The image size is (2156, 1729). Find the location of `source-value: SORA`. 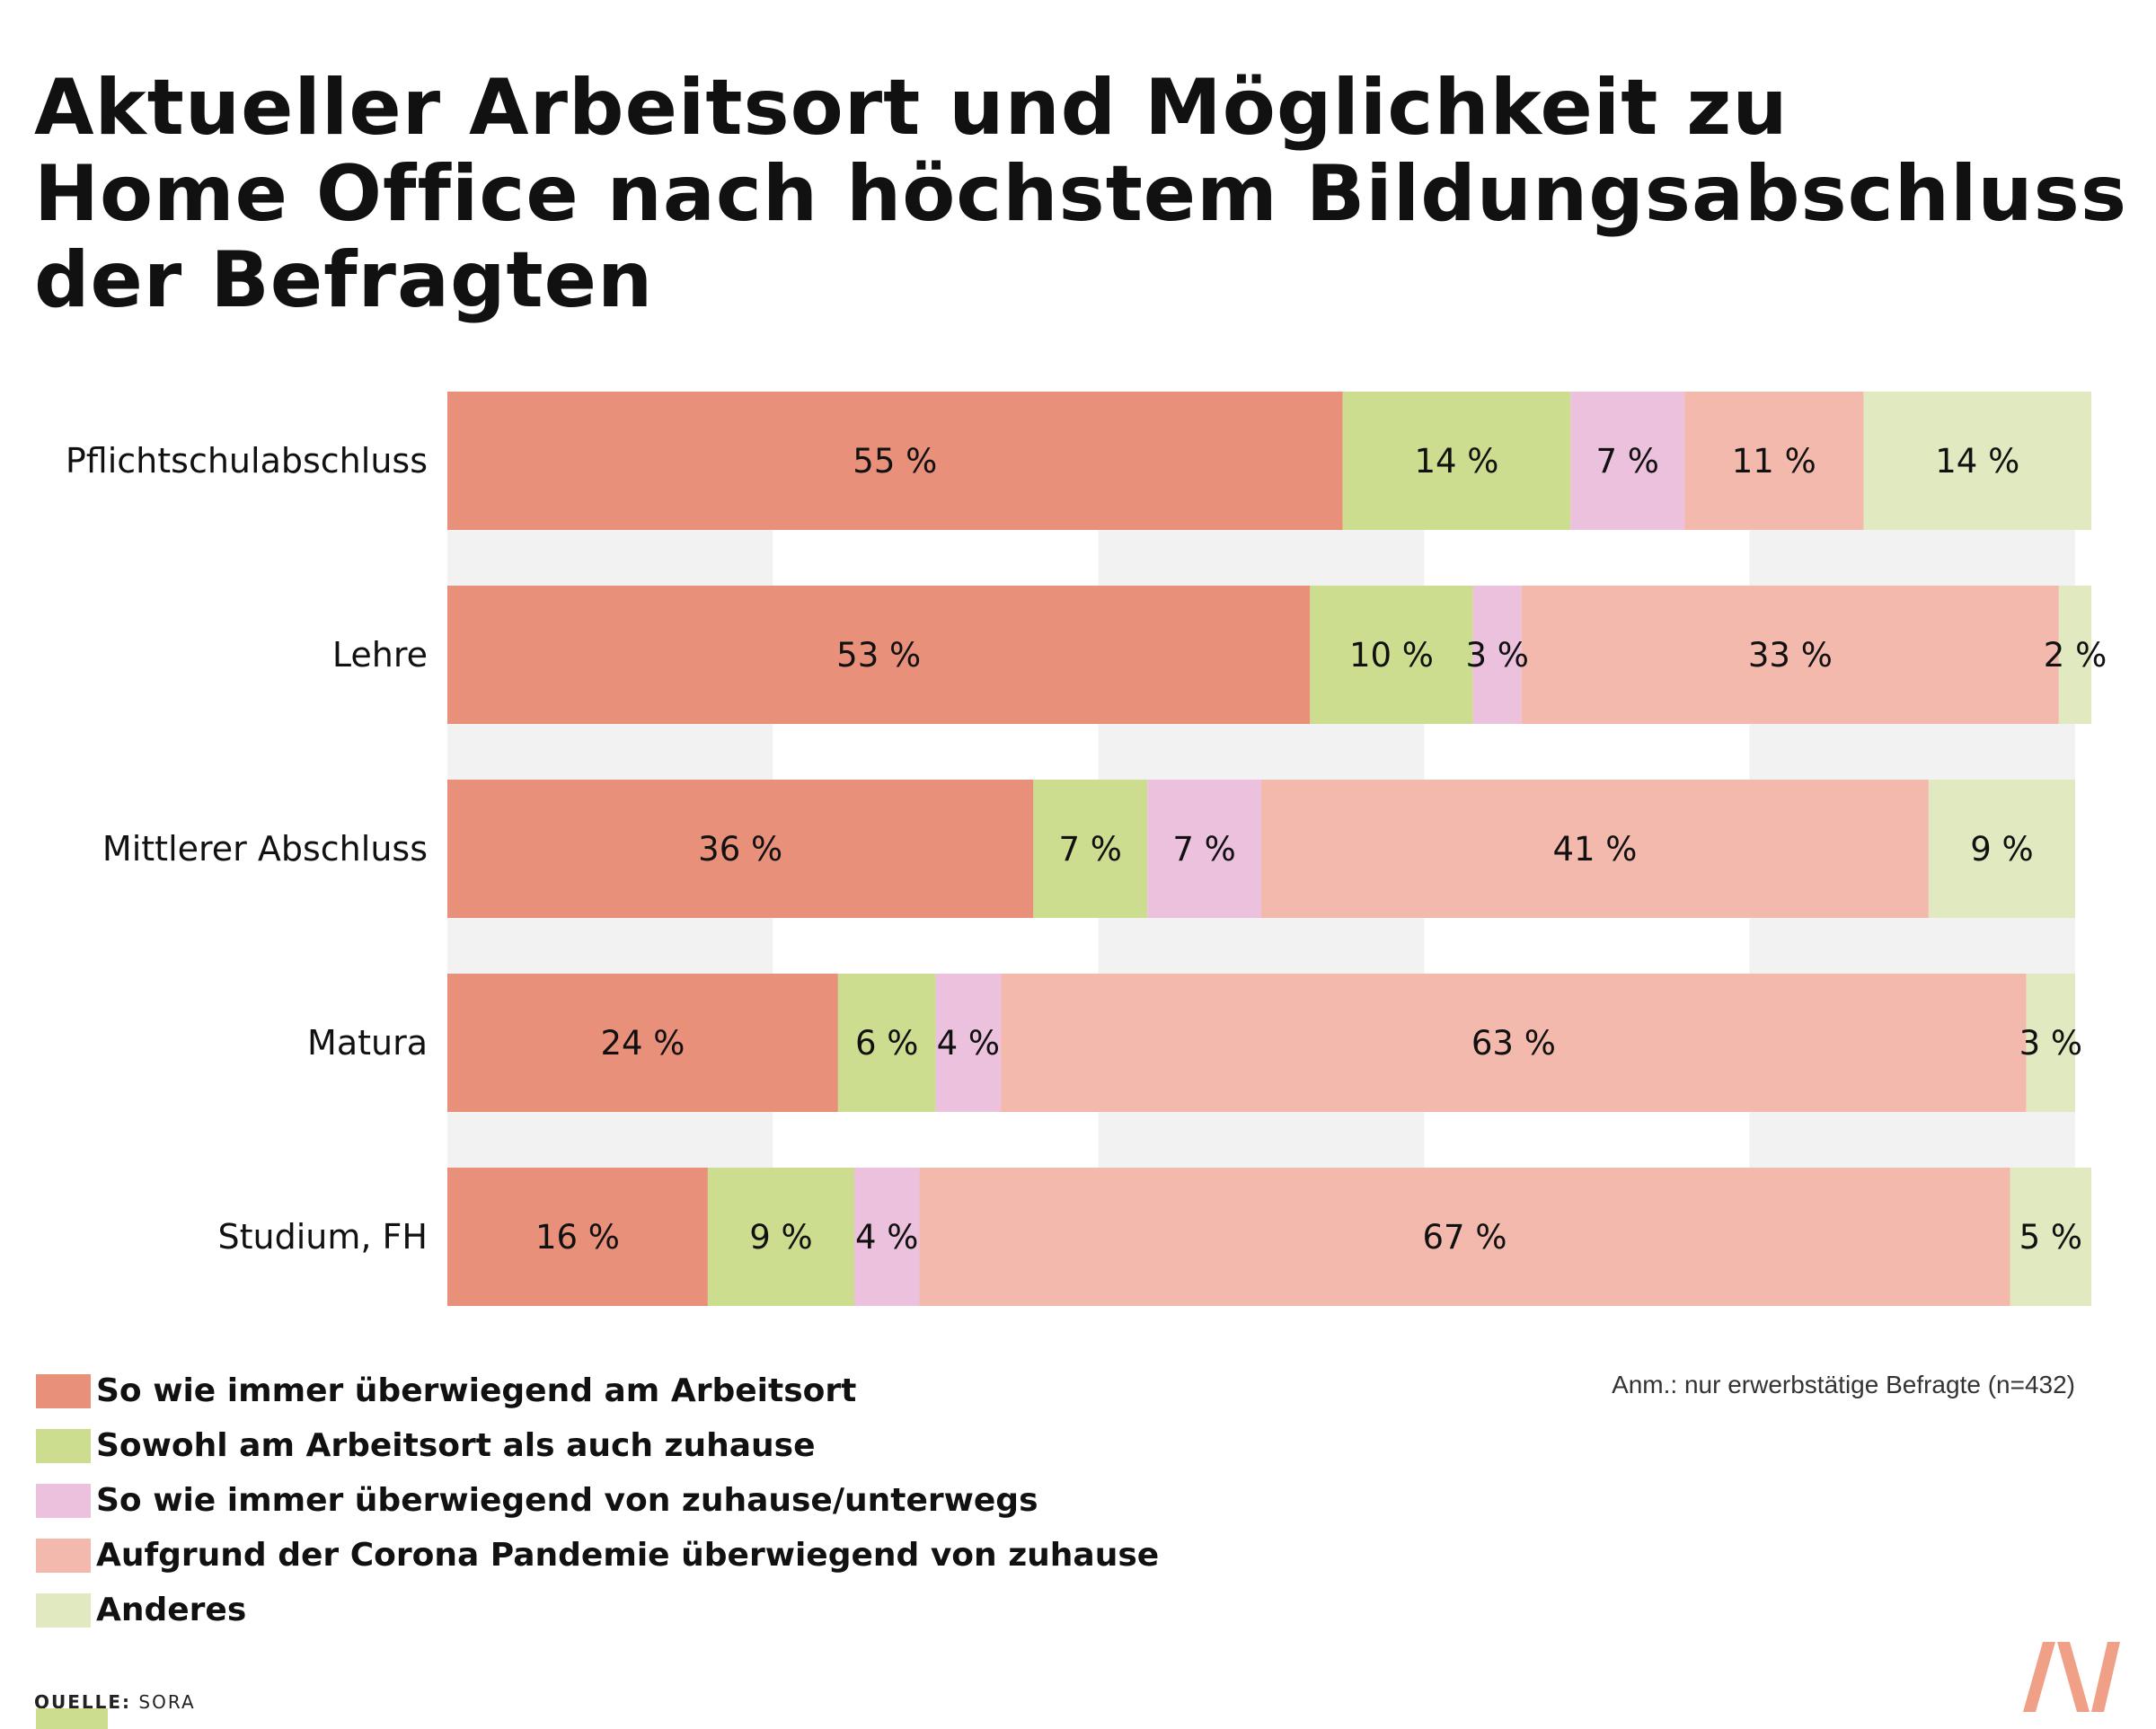

source-value: SORA is located at coordinates (167, 1702).